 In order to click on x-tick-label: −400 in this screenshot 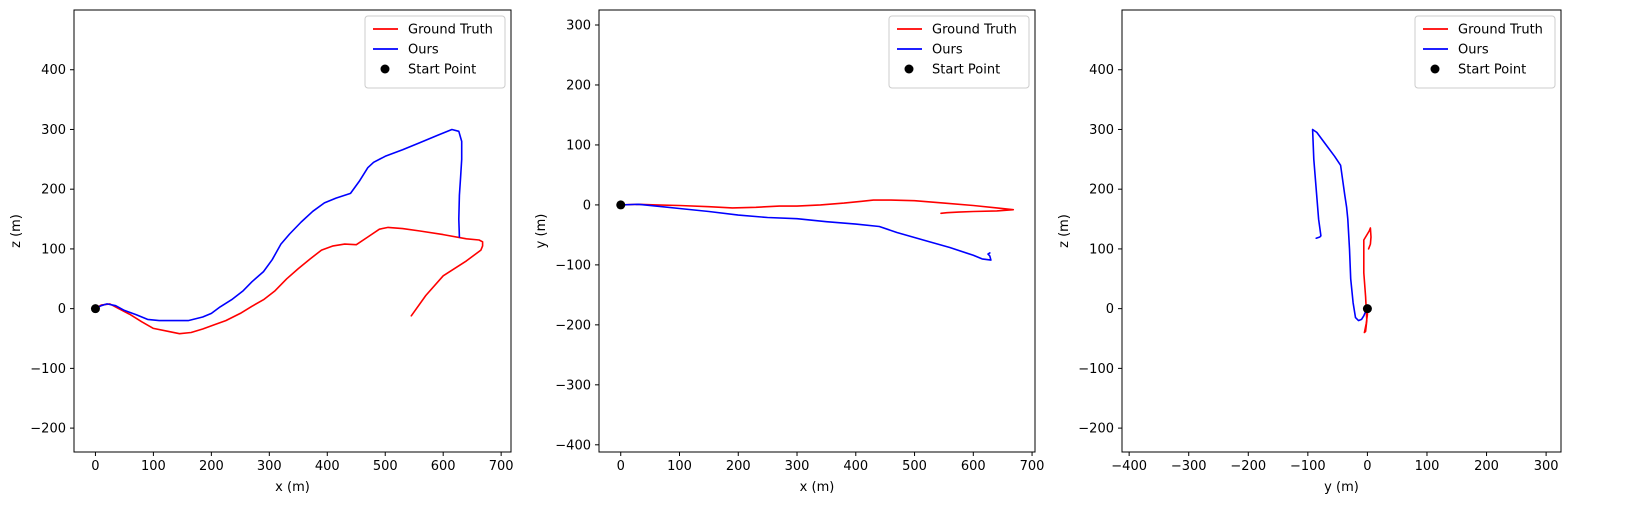, I will do `click(1129, 466)`.